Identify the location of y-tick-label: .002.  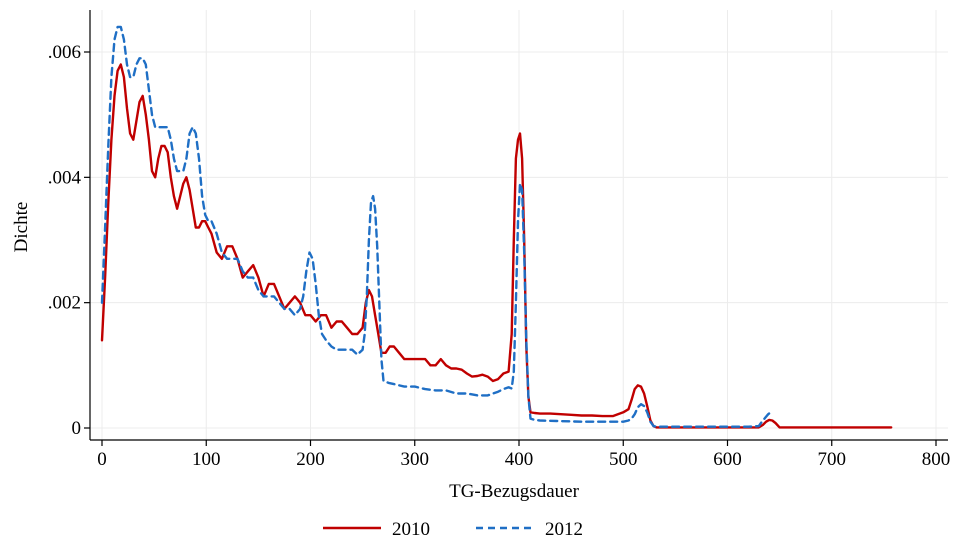
(64, 303).